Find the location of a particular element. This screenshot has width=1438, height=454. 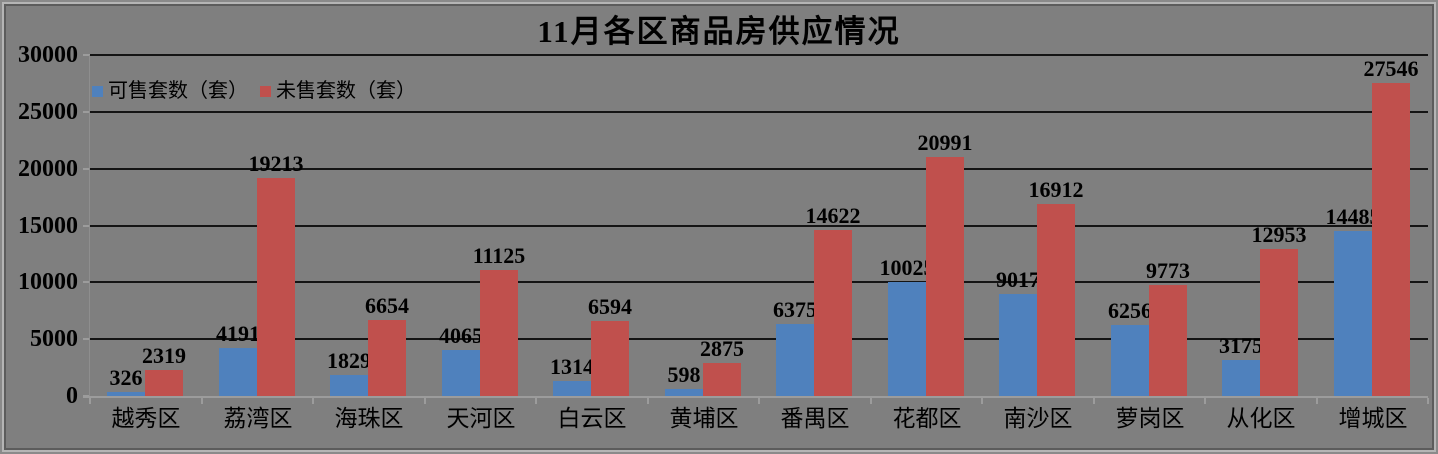

x-axis-label: 萝岗区 is located at coordinates (1150, 418).